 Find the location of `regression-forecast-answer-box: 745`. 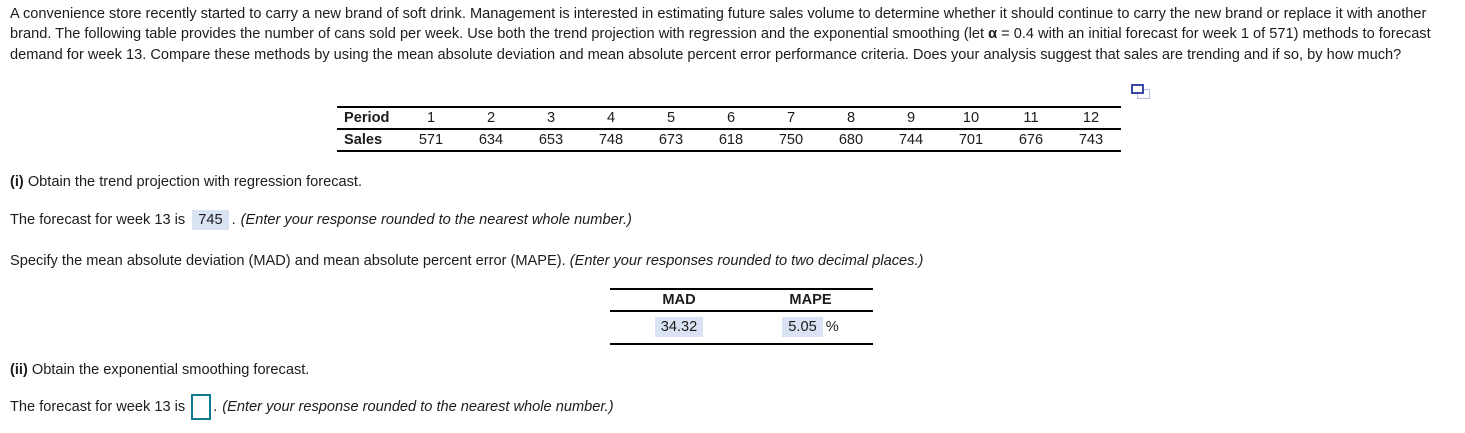

regression-forecast-answer-box: 745 is located at coordinates (210, 220).